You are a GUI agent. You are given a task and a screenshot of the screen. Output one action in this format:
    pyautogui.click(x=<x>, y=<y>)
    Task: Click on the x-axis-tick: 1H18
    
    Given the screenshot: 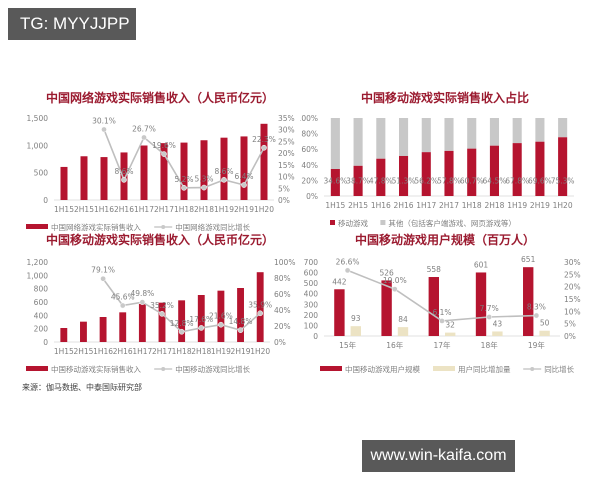 What is the action you would take?
    pyautogui.click(x=184, y=209)
    